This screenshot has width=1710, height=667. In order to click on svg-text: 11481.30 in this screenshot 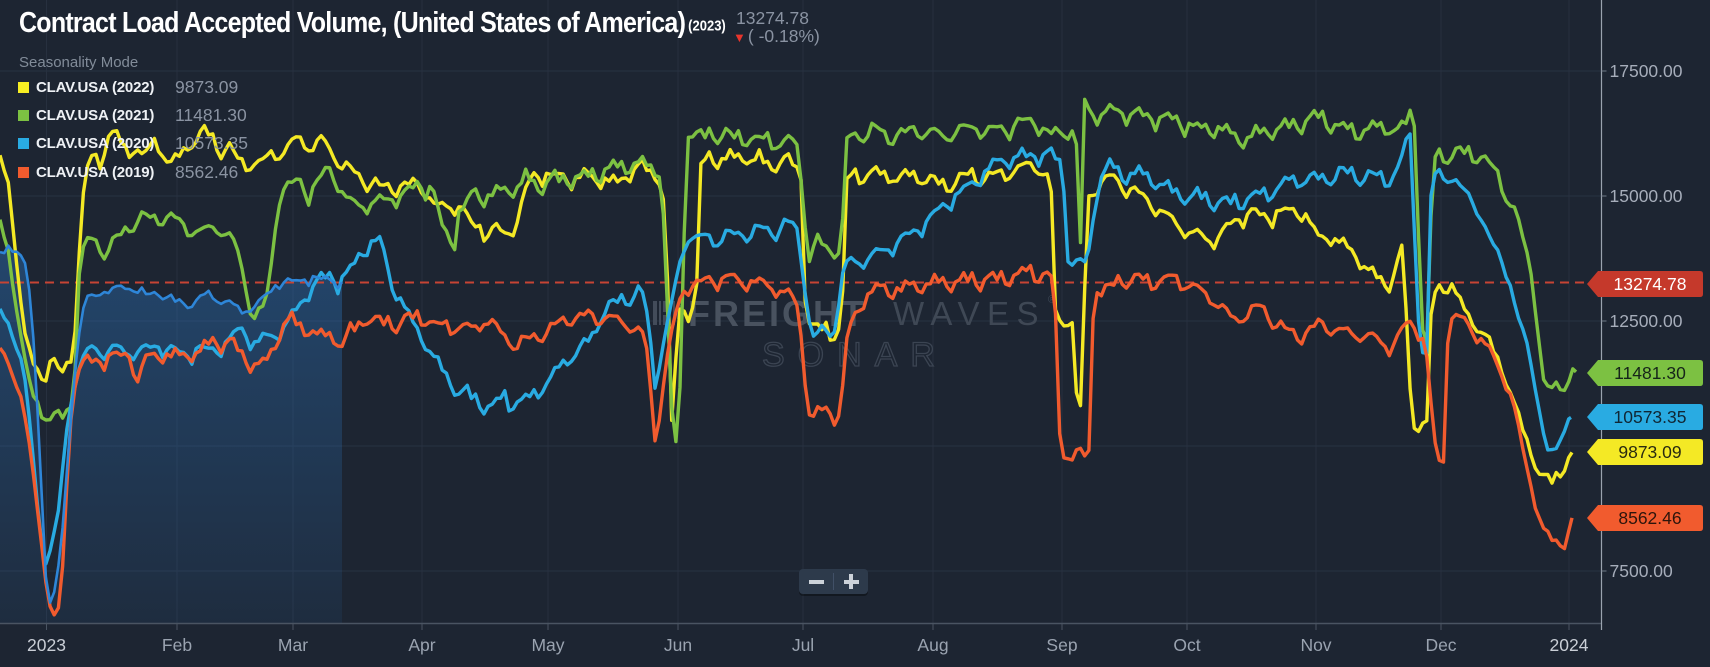, I will do `click(1650, 373)`.